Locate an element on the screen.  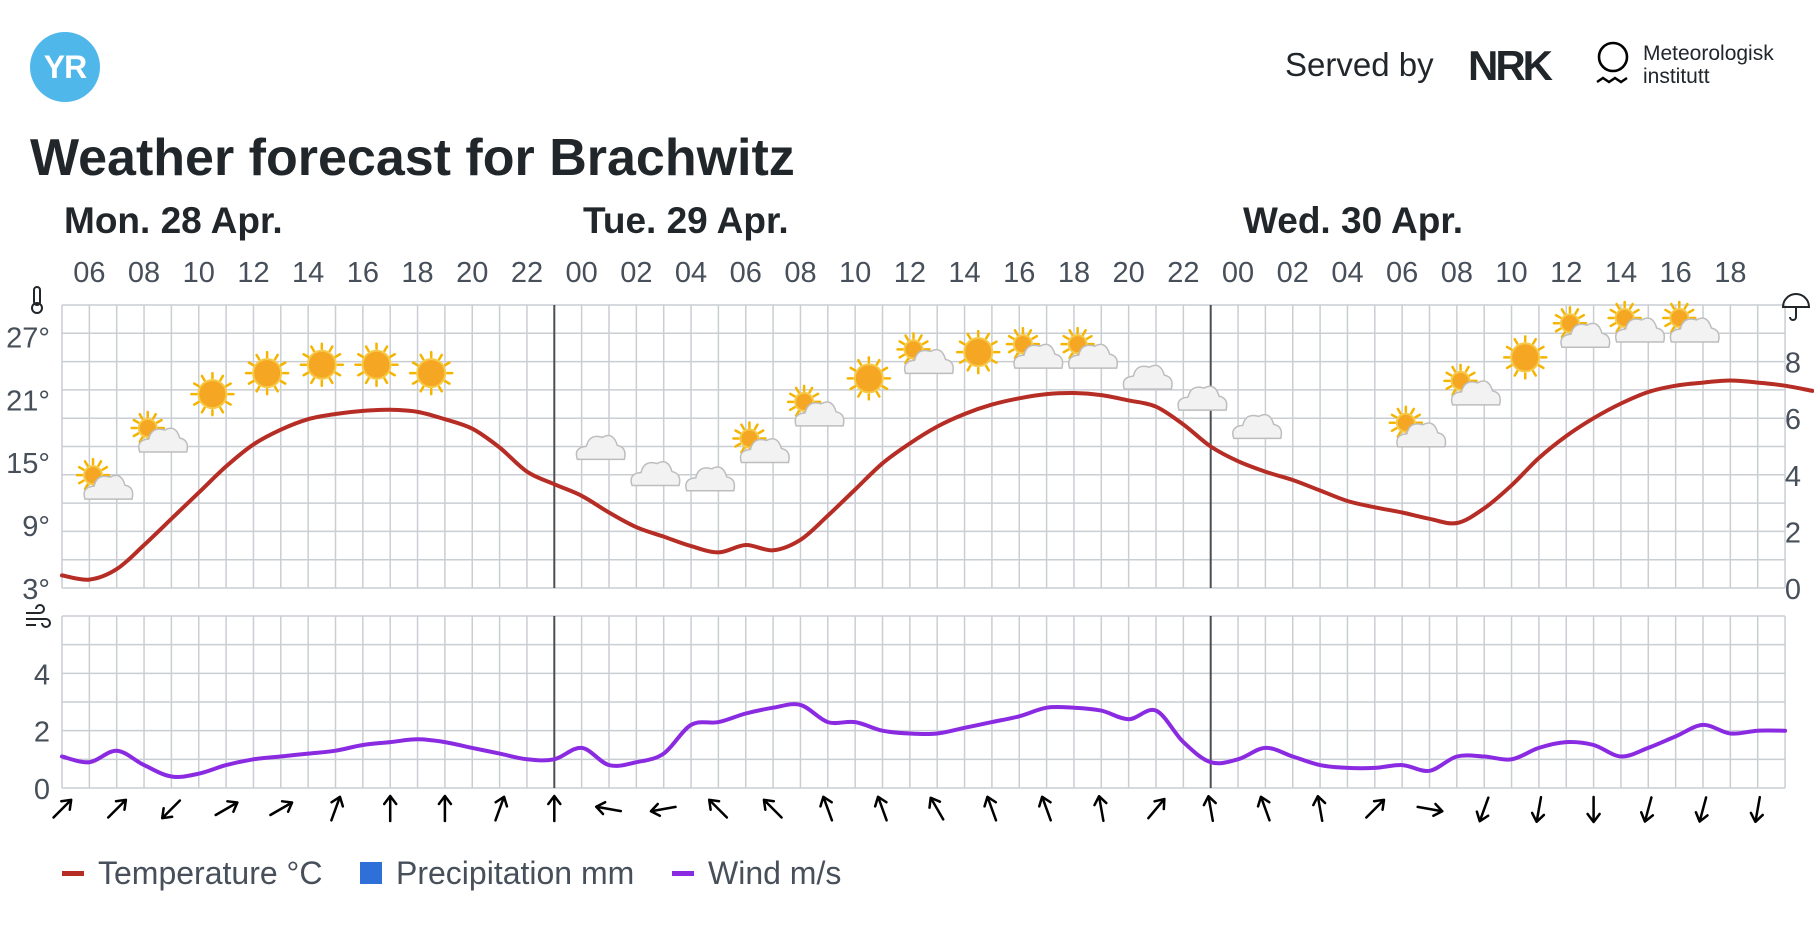
hour-label: 20 is located at coordinates (1129, 273).